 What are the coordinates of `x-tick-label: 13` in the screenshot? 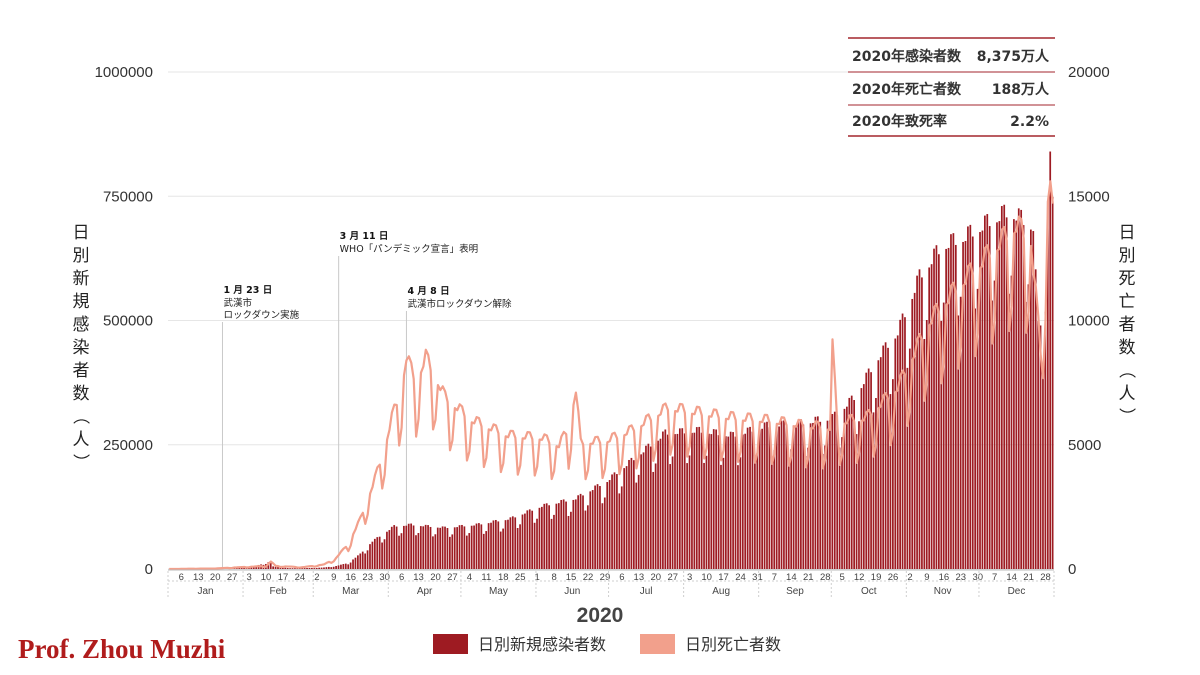 It's located at (639, 577).